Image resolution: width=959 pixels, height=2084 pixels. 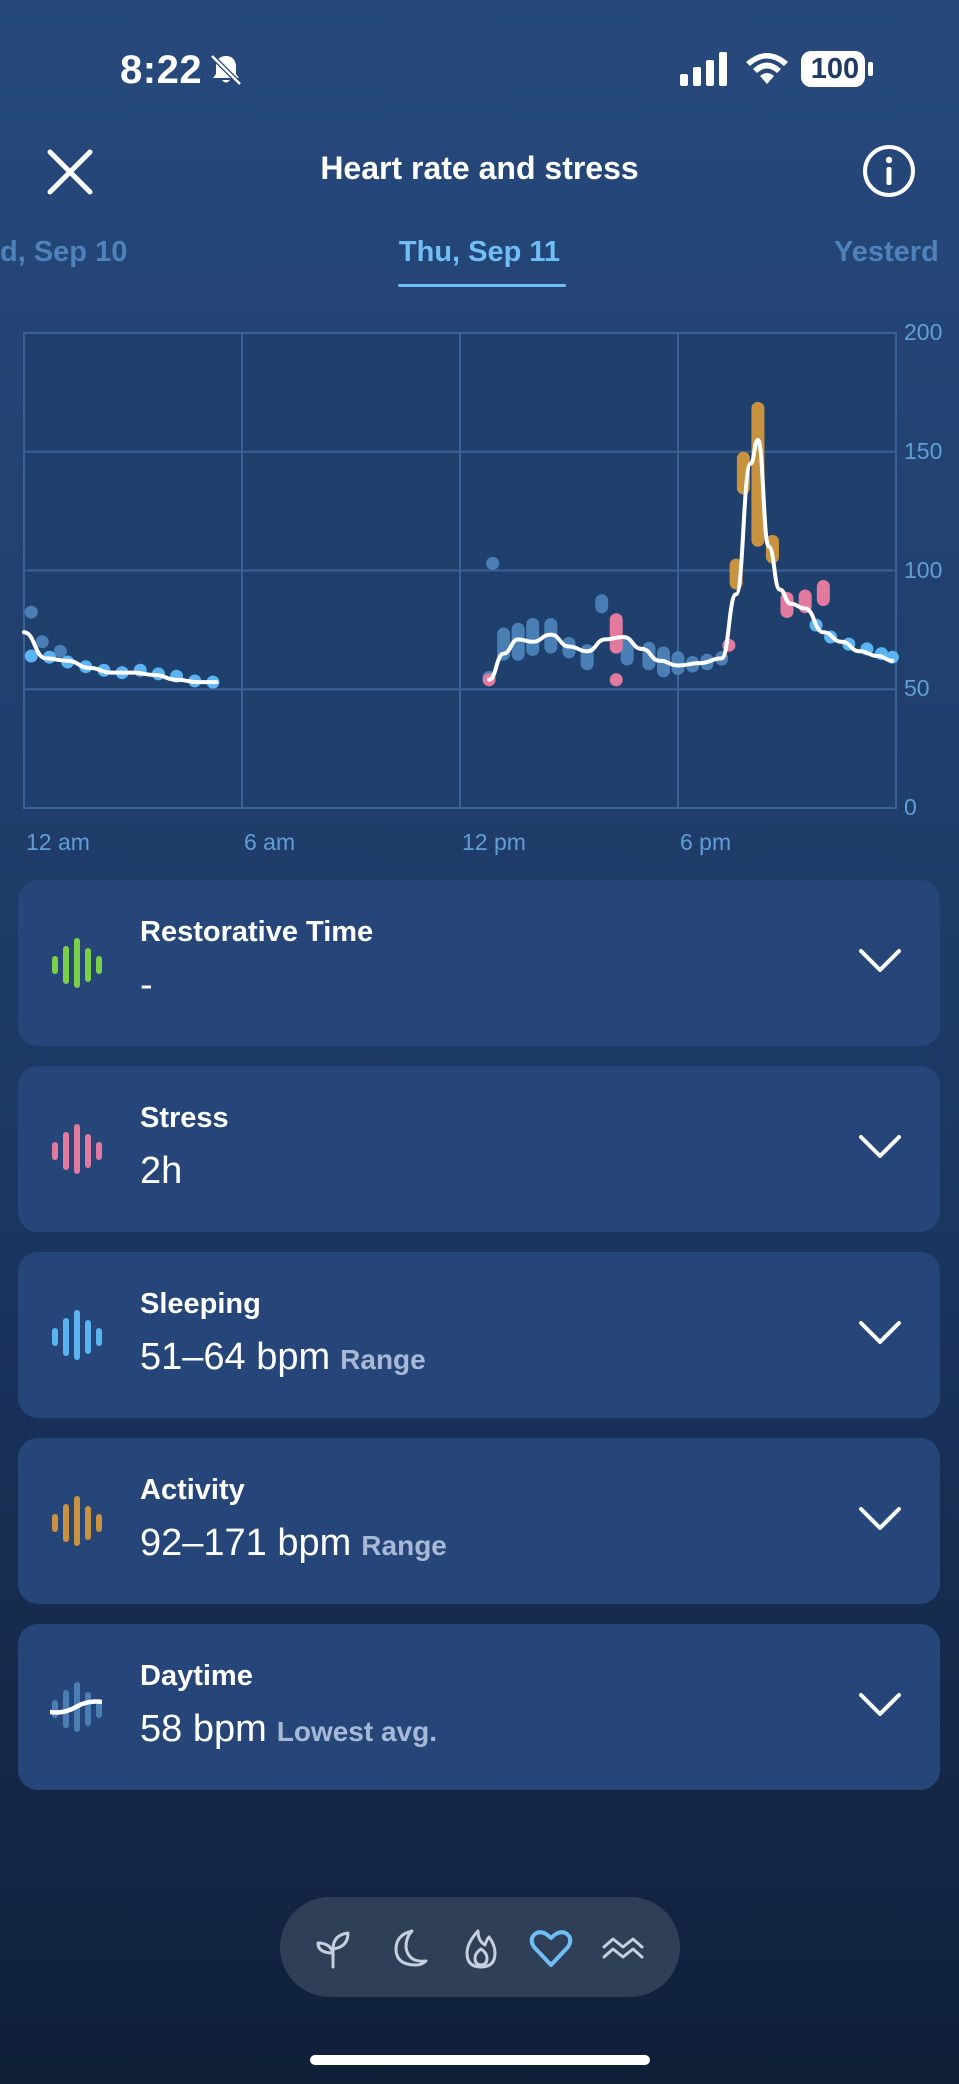 I want to click on card-value-text: 2h, so click(x=161, y=1171).